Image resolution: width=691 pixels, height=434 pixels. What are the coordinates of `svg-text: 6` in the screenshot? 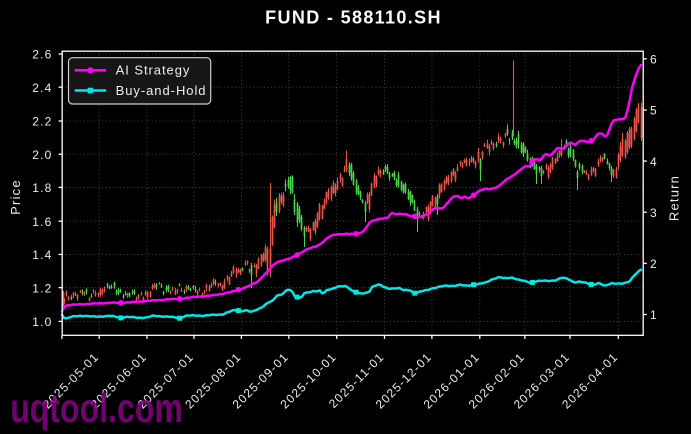 It's located at (654, 60).